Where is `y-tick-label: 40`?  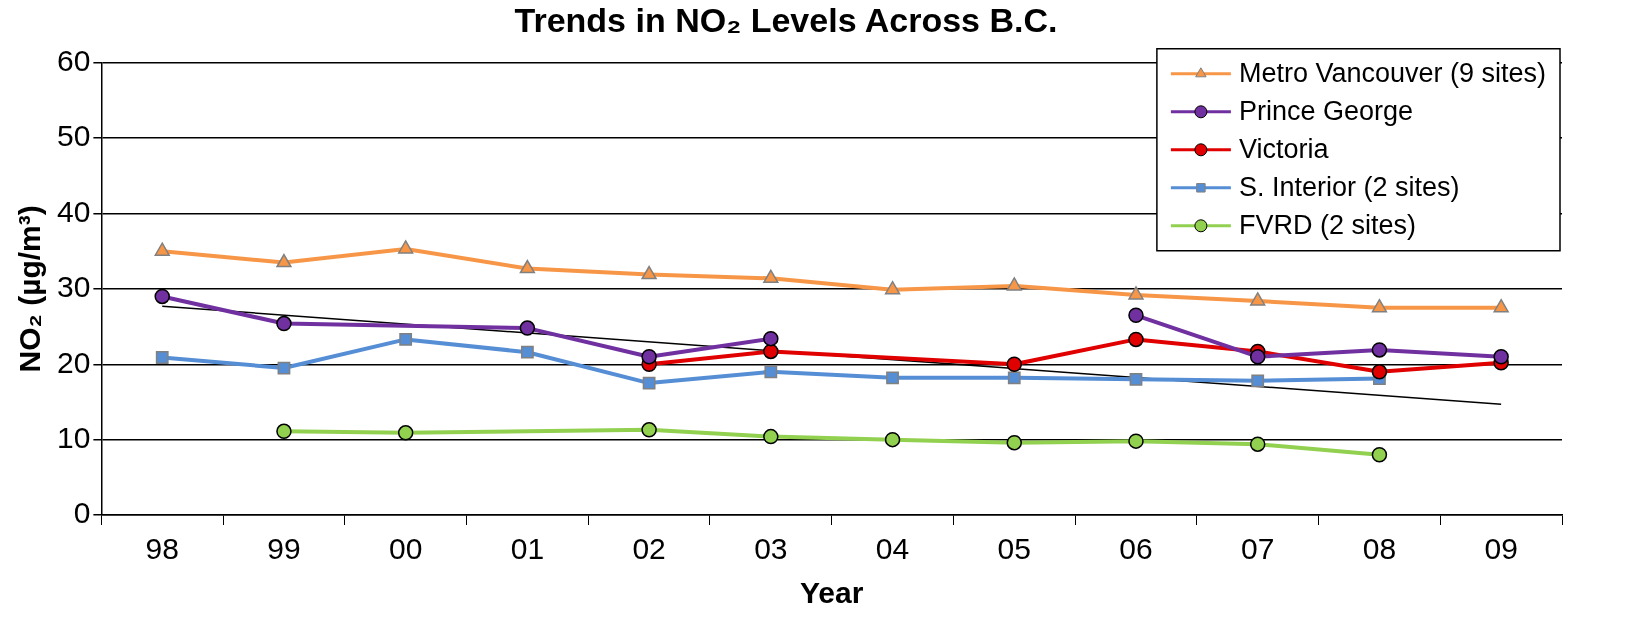
y-tick-label: 40 is located at coordinates (73, 211).